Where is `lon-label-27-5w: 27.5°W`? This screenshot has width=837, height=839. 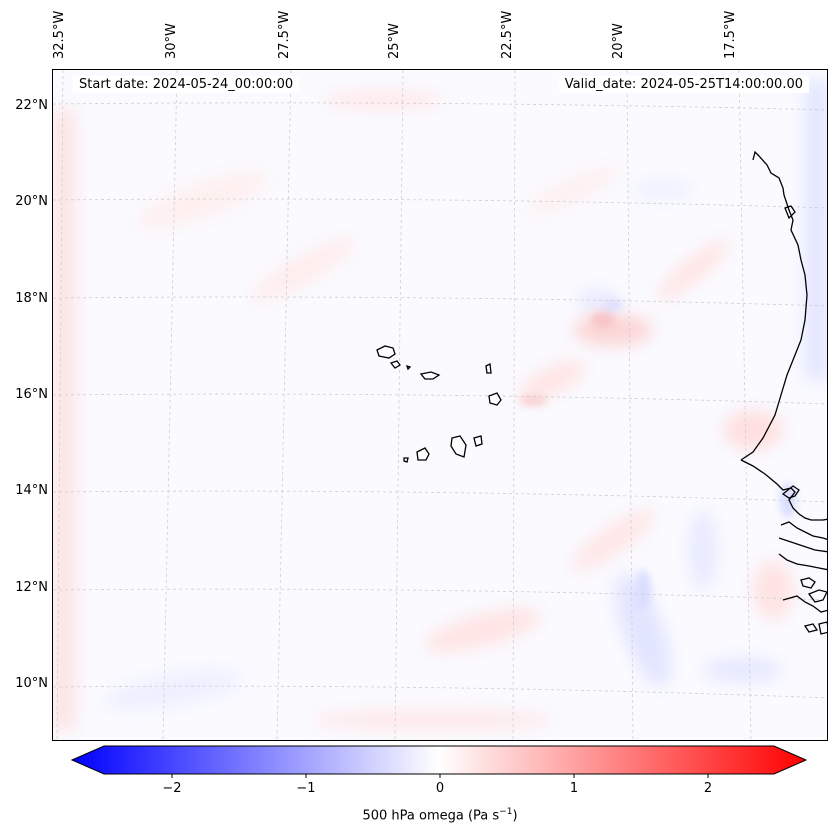 lon-label-27-5w: 27.5°W is located at coordinates (284, 34).